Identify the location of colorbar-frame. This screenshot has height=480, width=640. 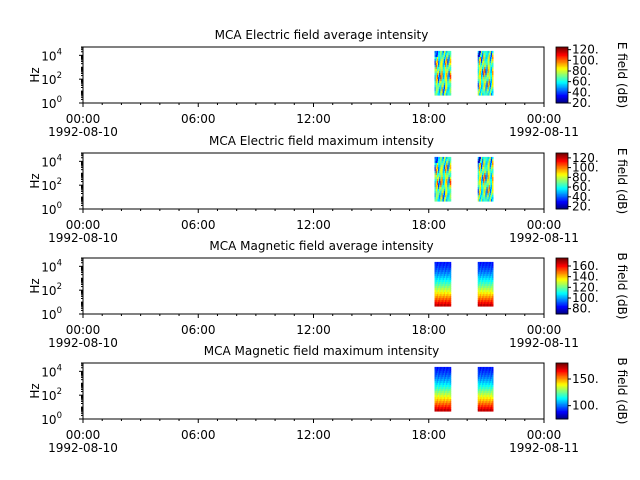
(562, 286).